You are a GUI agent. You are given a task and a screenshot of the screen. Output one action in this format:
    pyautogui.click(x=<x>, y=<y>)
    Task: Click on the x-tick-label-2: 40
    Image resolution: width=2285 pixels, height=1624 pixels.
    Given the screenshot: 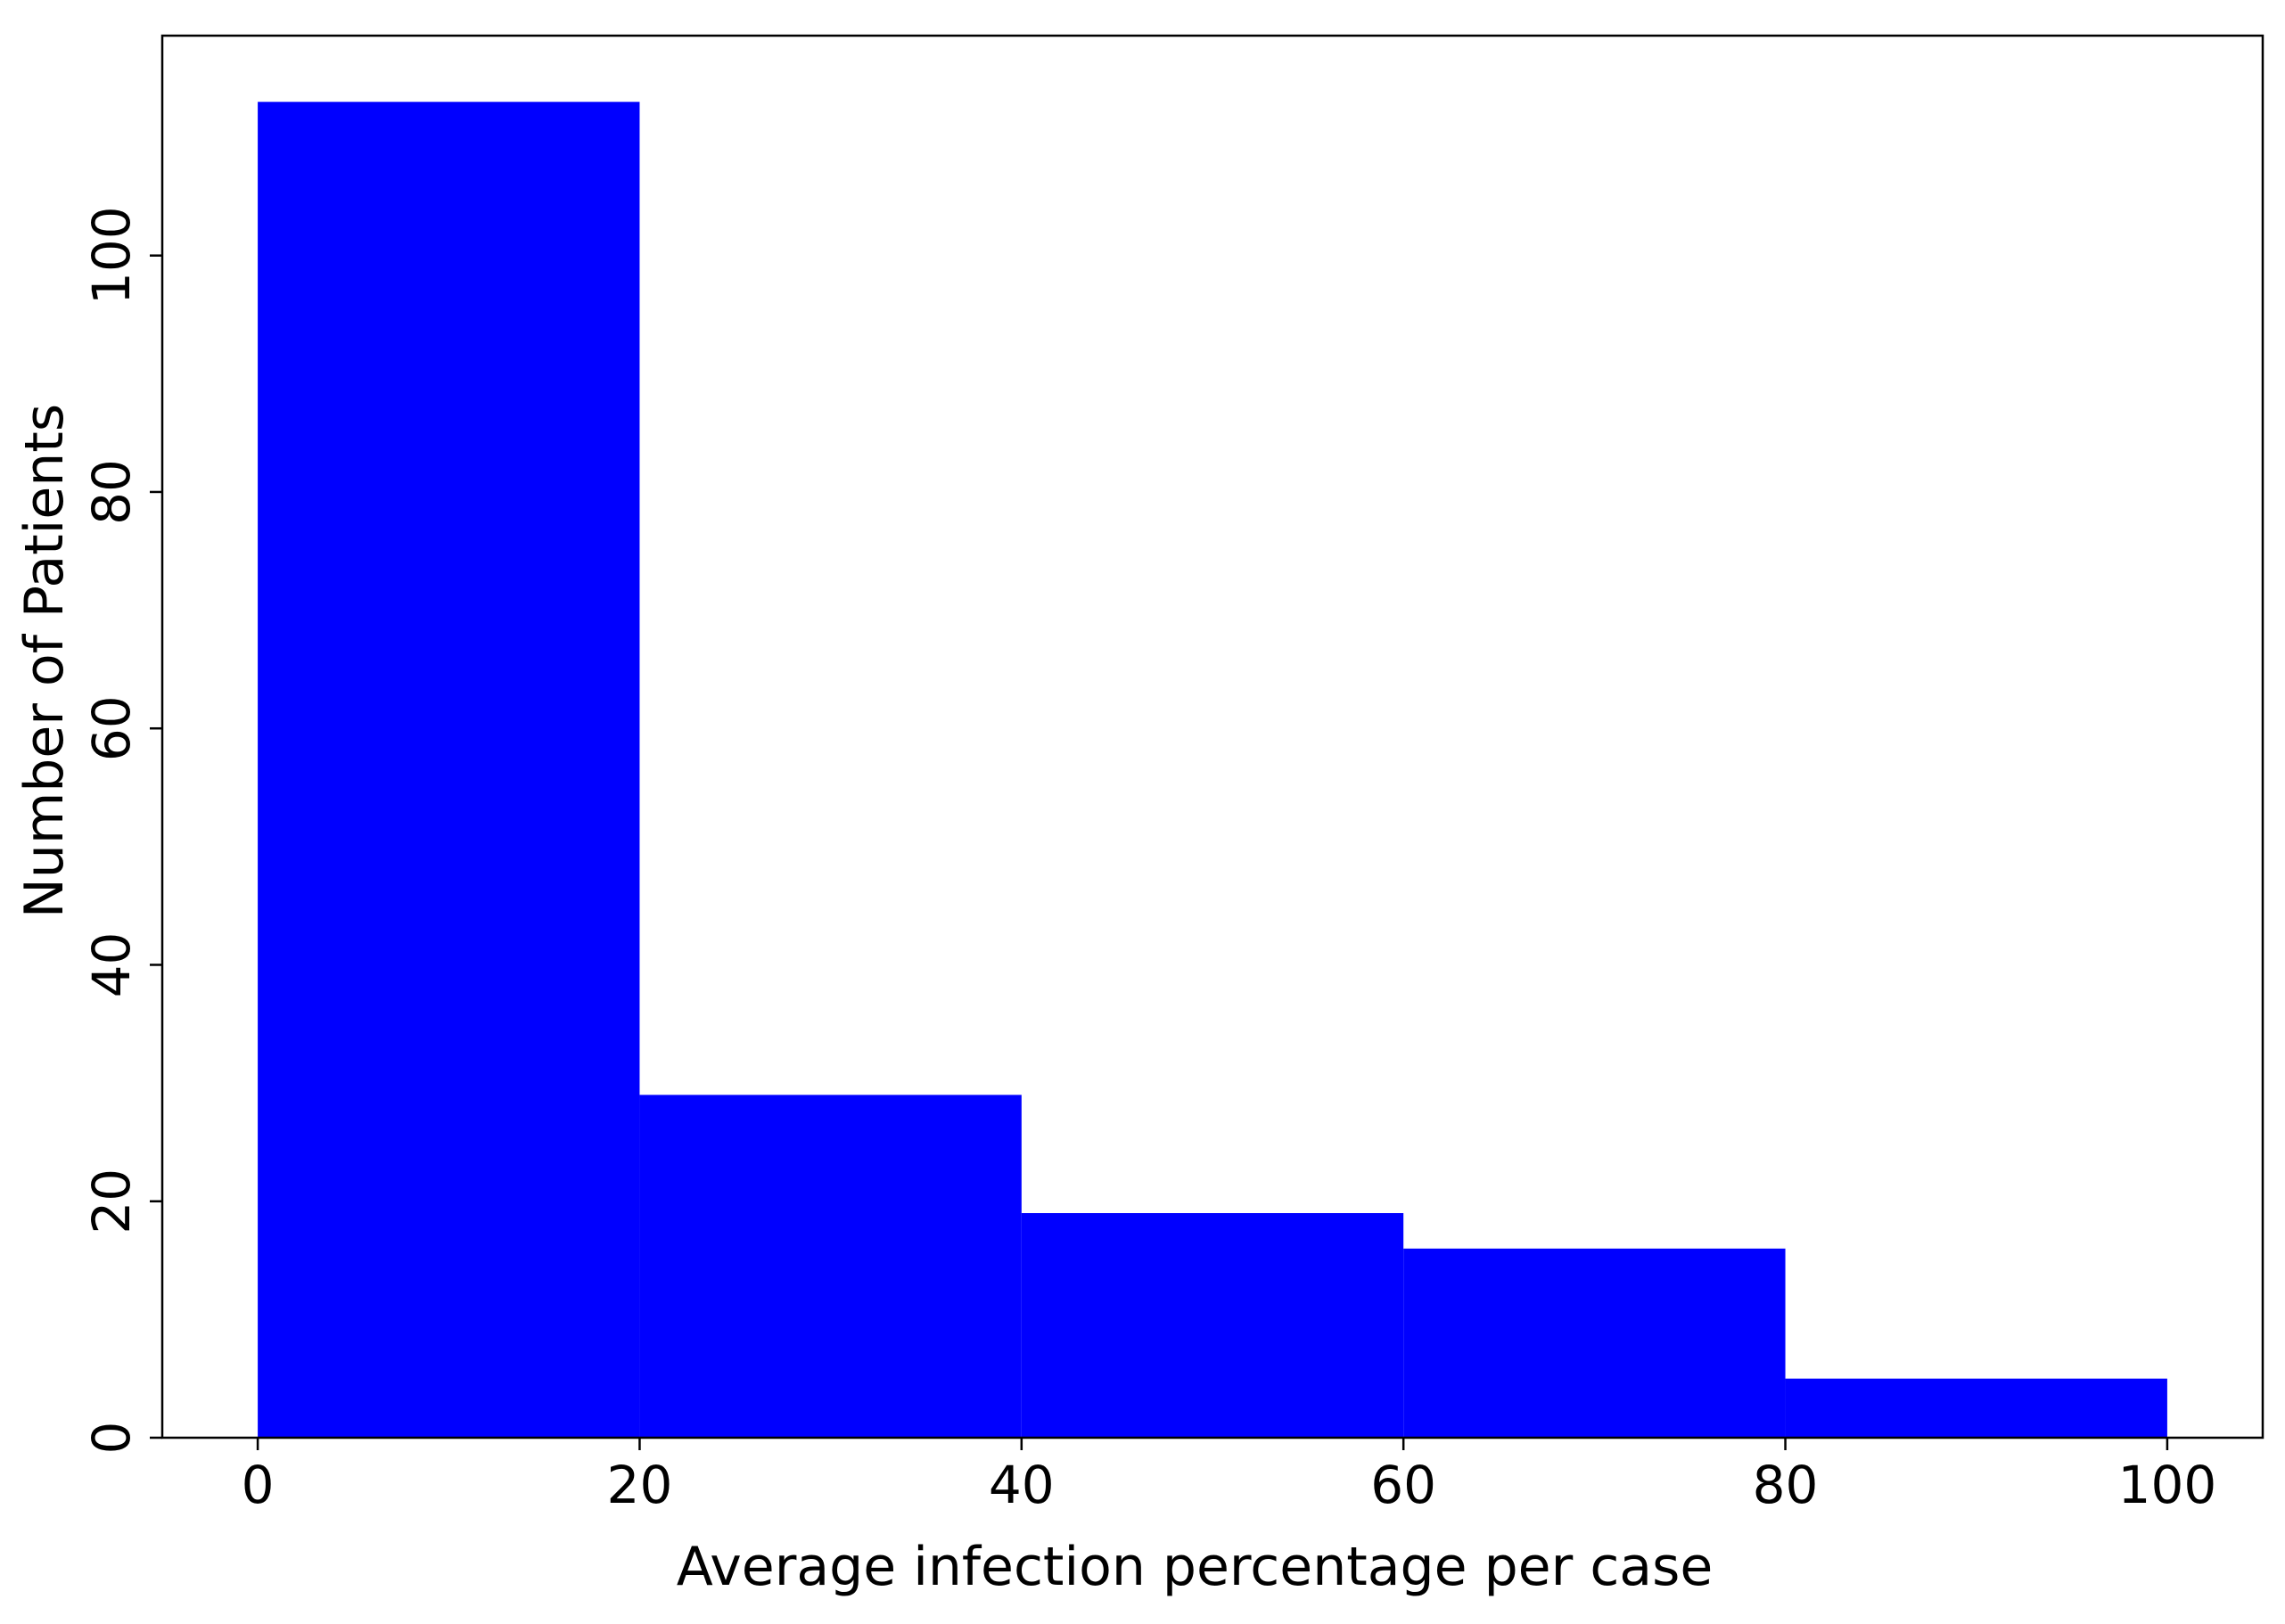 What is the action you would take?
    pyautogui.click(x=1022, y=1485)
    